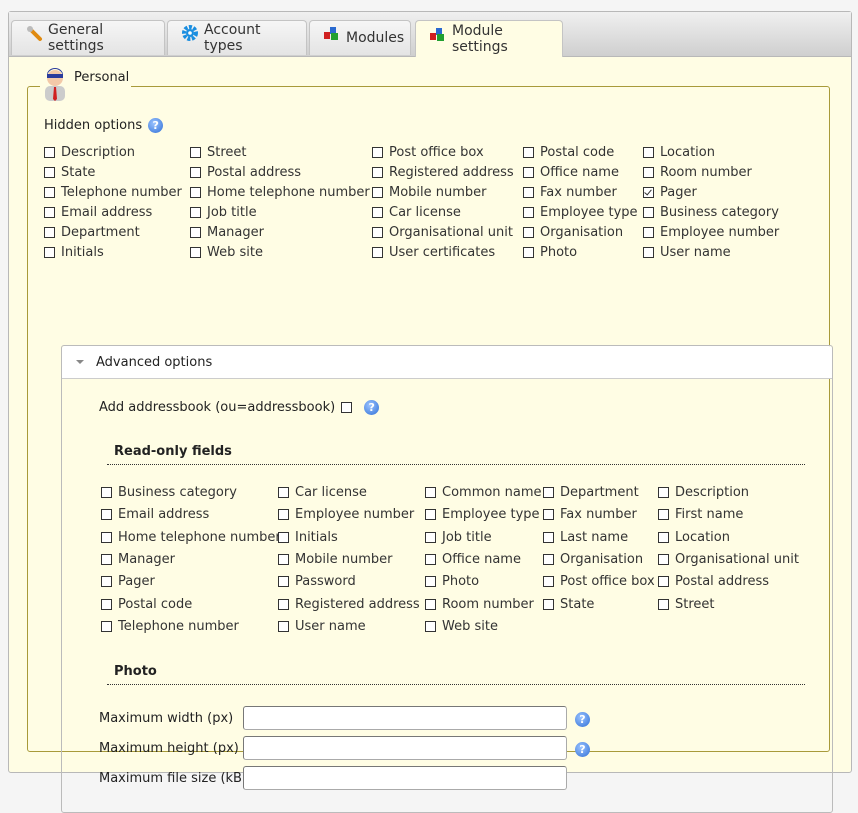 This screenshot has width=858, height=813. Describe the element at coordinates (360, 37) in the screenshot. I see `tab-modules: Modules` at that location.